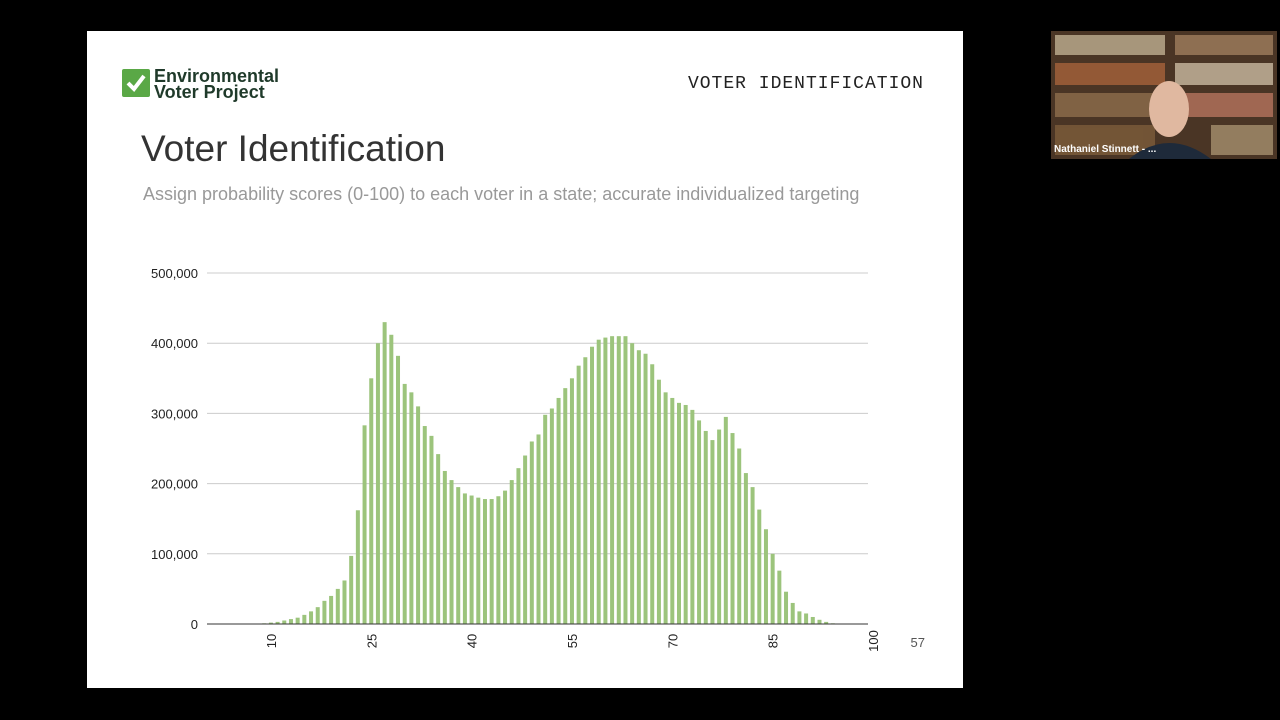  I want to click on logo-text: Voter Project, so click(209, 92).